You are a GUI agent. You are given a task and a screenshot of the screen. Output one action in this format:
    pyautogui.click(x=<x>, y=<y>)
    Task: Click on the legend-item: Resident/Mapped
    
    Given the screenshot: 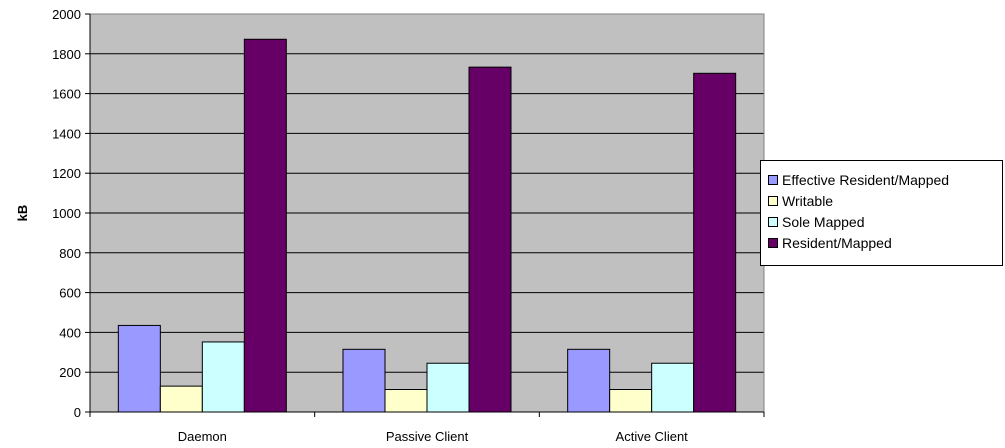 What is the action you would take?
    pyautogui.click(x=830, y=243)
    